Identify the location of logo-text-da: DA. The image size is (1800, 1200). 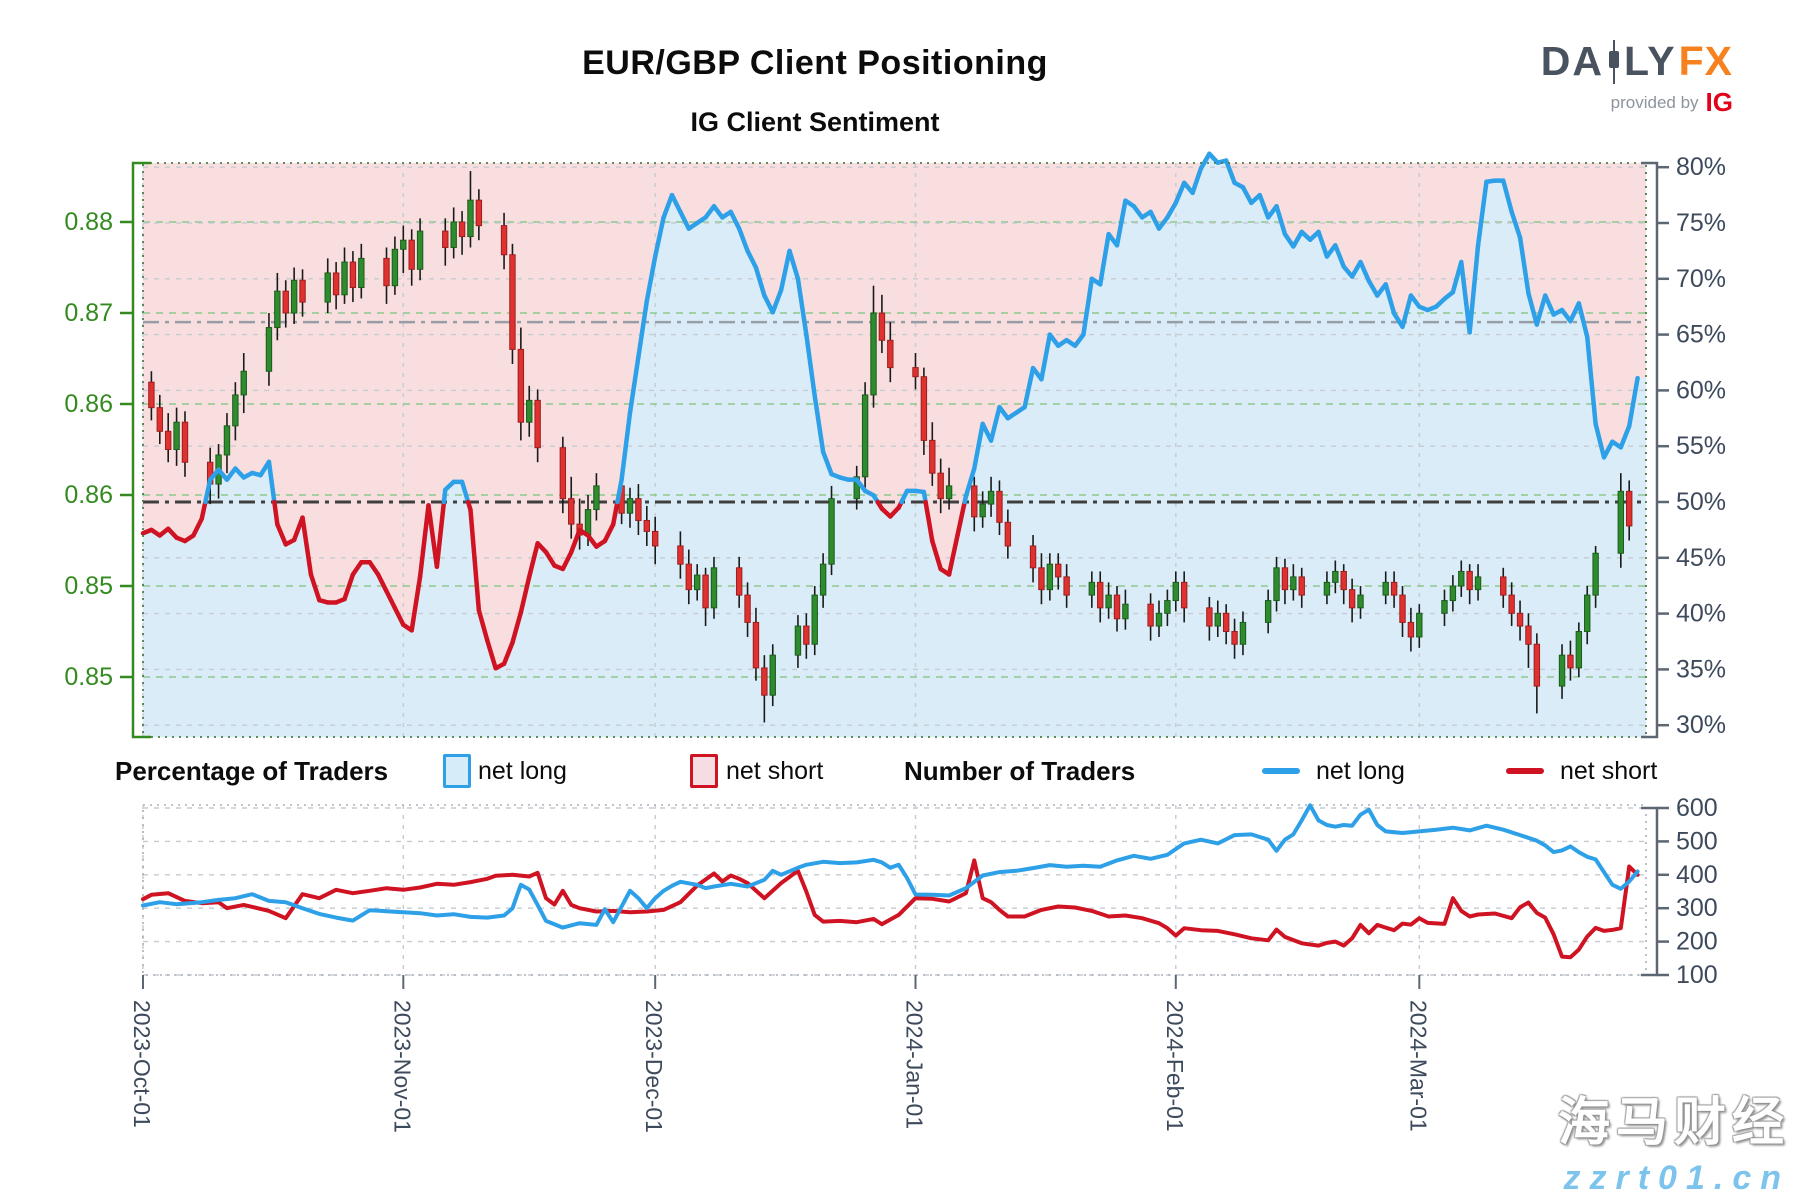
(1572, 61).